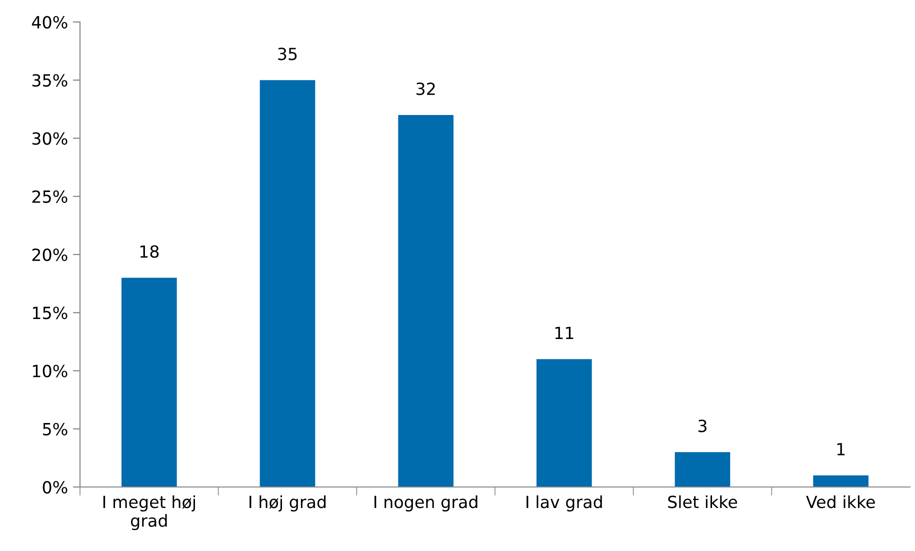 This screenshot has width=915, height=551. Describe the element at coordinates (564, 503) in the screenshot. I see `x-tick-label: I lav grad` at that location.